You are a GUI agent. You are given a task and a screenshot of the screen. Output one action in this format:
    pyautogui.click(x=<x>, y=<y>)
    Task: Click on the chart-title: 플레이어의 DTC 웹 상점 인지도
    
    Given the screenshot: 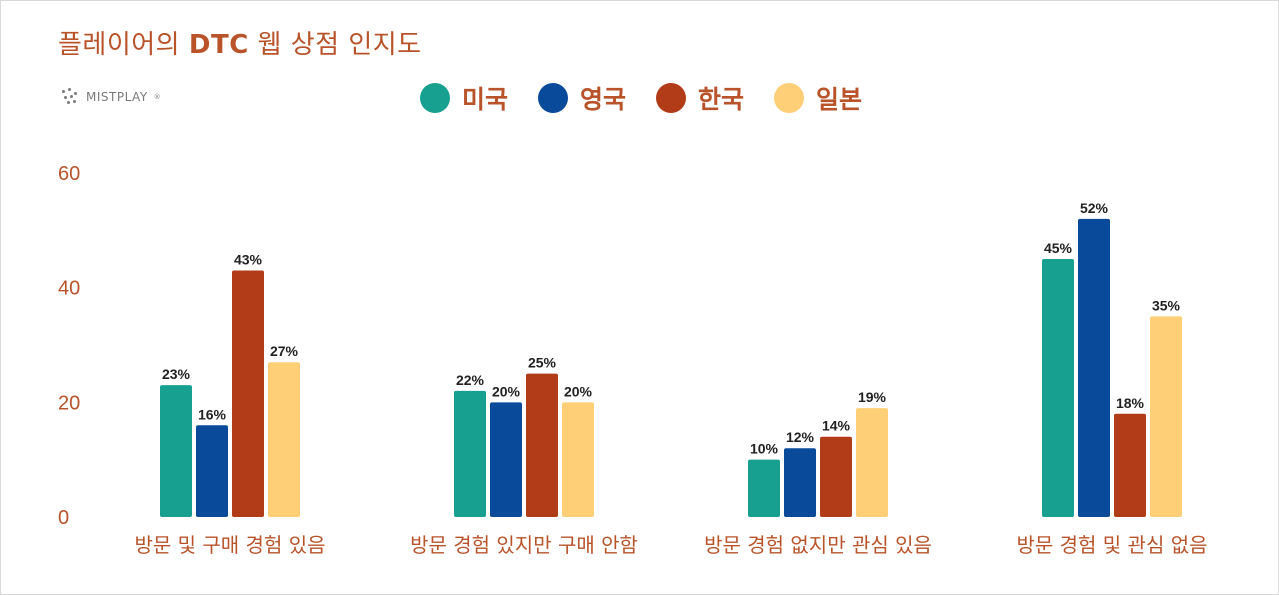 What is the action you would take?
    pyautogui.click(x=240, y=42)
    